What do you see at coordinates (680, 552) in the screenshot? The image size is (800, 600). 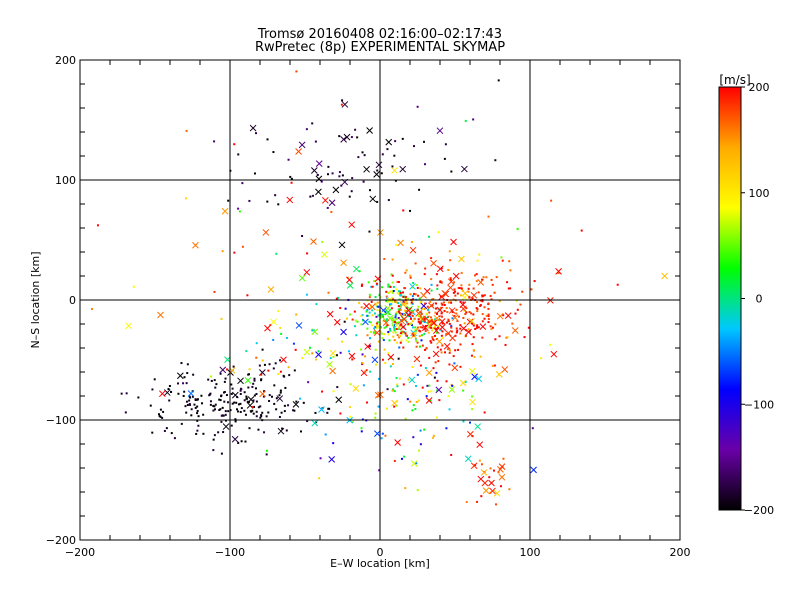 I see `x-tick-label: 200` at bounding box center [680, 552].